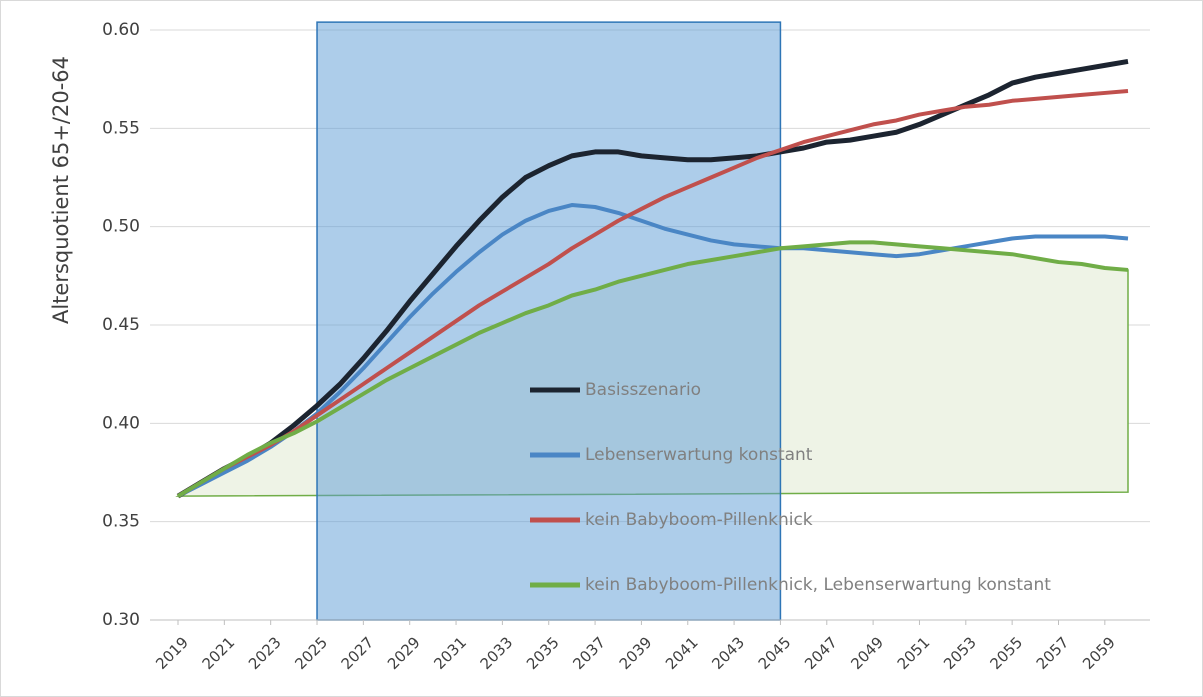 The height and width of the screenshot is (697, 1203). Describe the element at coordinates (699, 455) in the screenshot. I see `legend-label: Lebenserwartung konstant` at that location.